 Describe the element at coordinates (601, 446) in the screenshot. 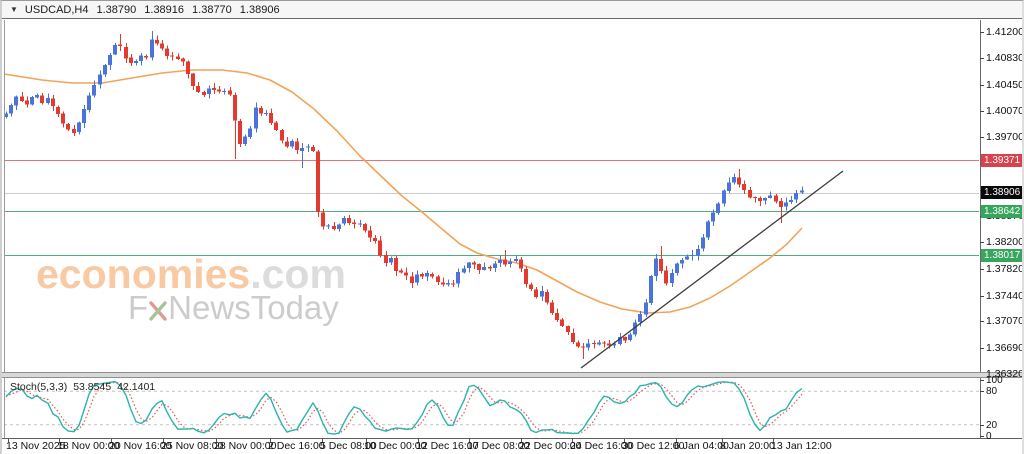

I see `time-axis-label: 24 Dec 16:00` at that location.